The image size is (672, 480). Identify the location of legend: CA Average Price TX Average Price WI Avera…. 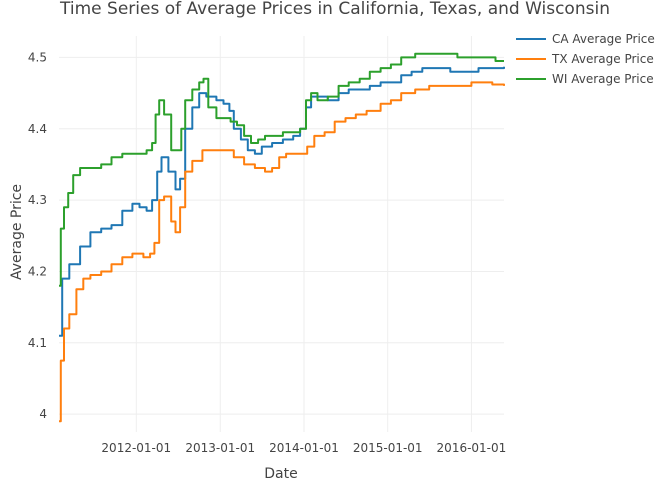
(585, 59).